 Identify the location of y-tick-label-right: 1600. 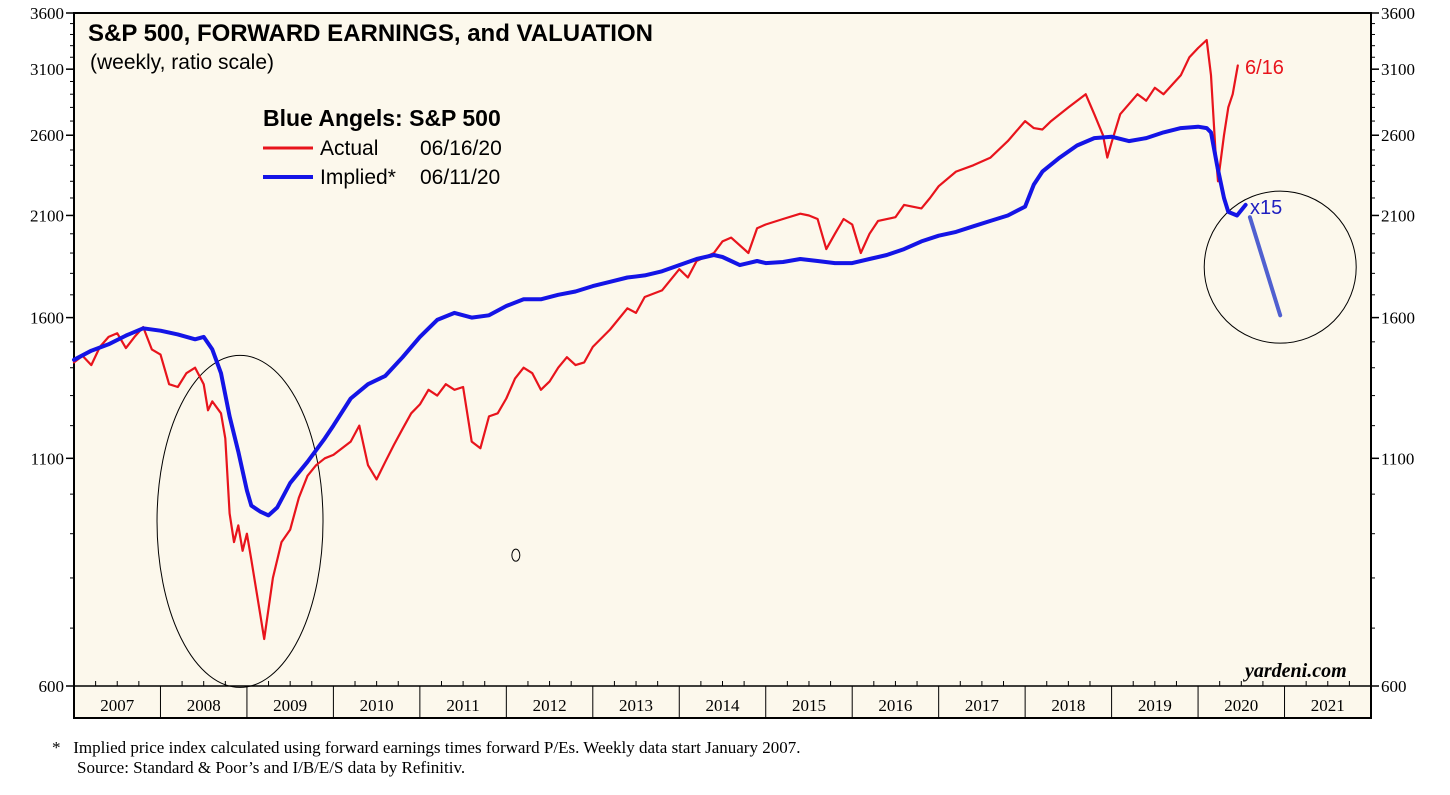
(1398, 318).